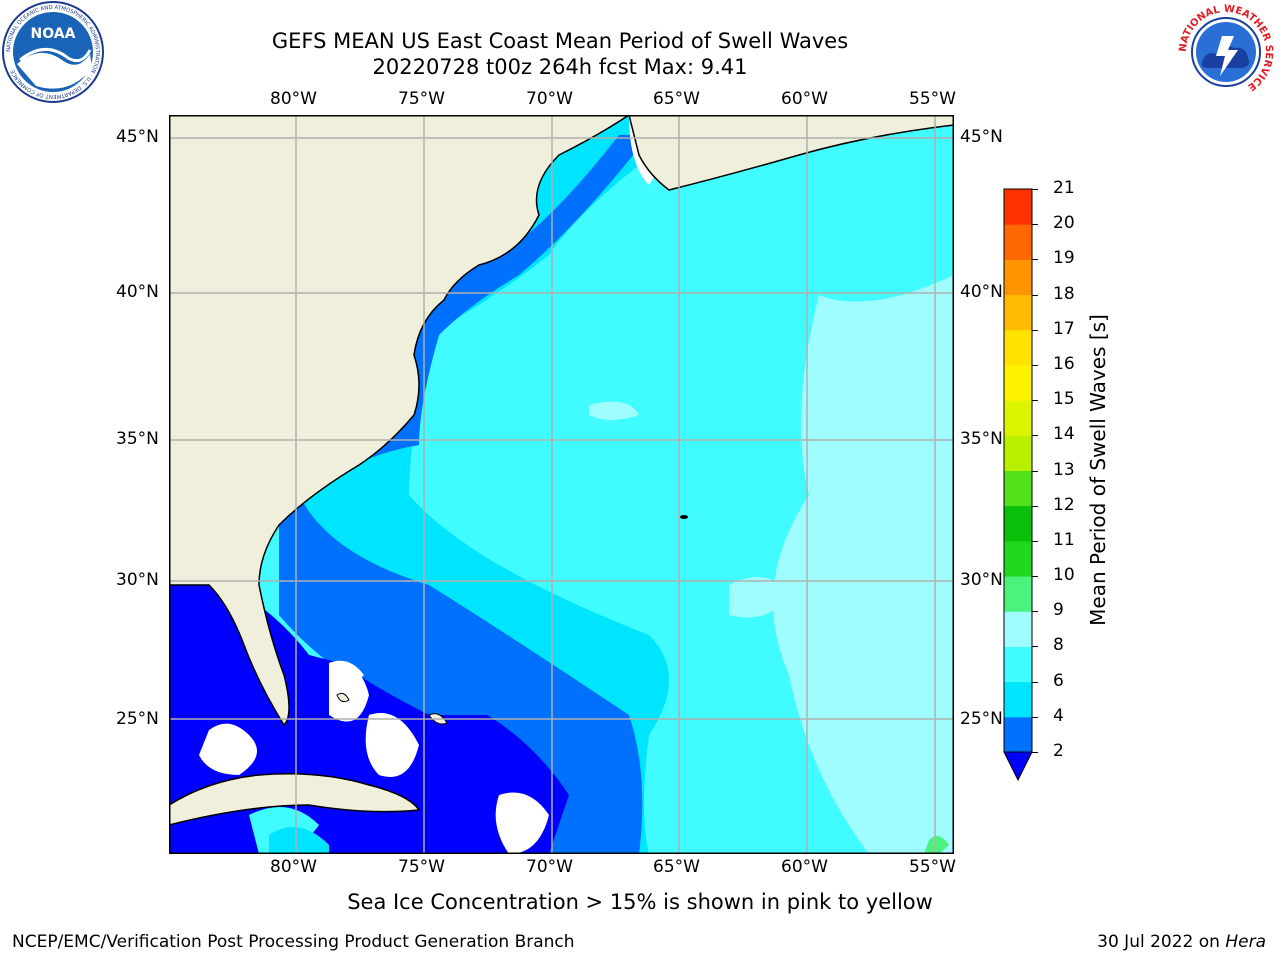 The image size is (1280, 960). Describe the element at coordinates (1058, 715) in the screenshot. I see `colorbar-tick-label: 4` at that location.